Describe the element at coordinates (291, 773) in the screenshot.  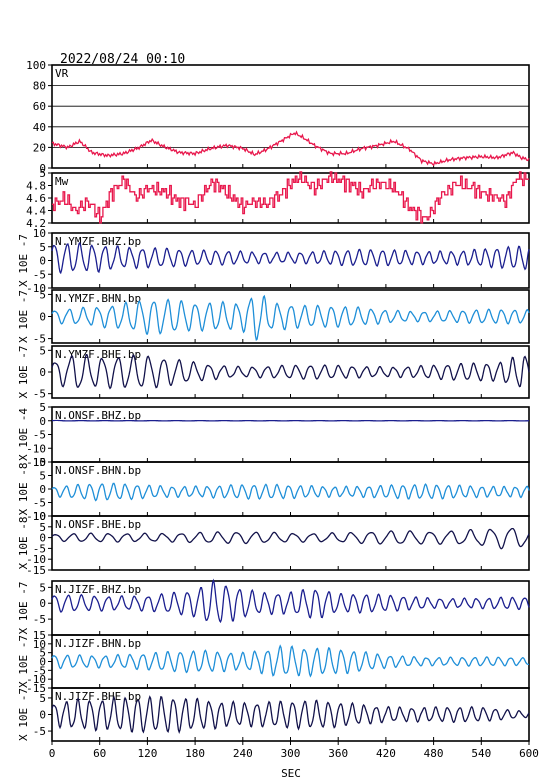
I see `x-axis-label: SEC` at that location.